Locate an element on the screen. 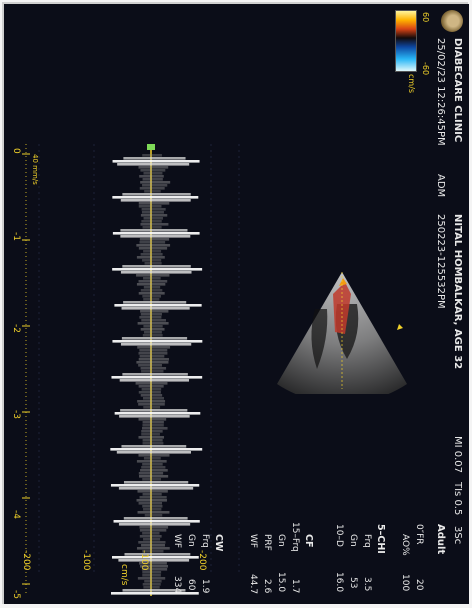 The width and height of the screenshot is (472, 608). chi-frq-value: 3.5 is located at coordinates (367, 584).